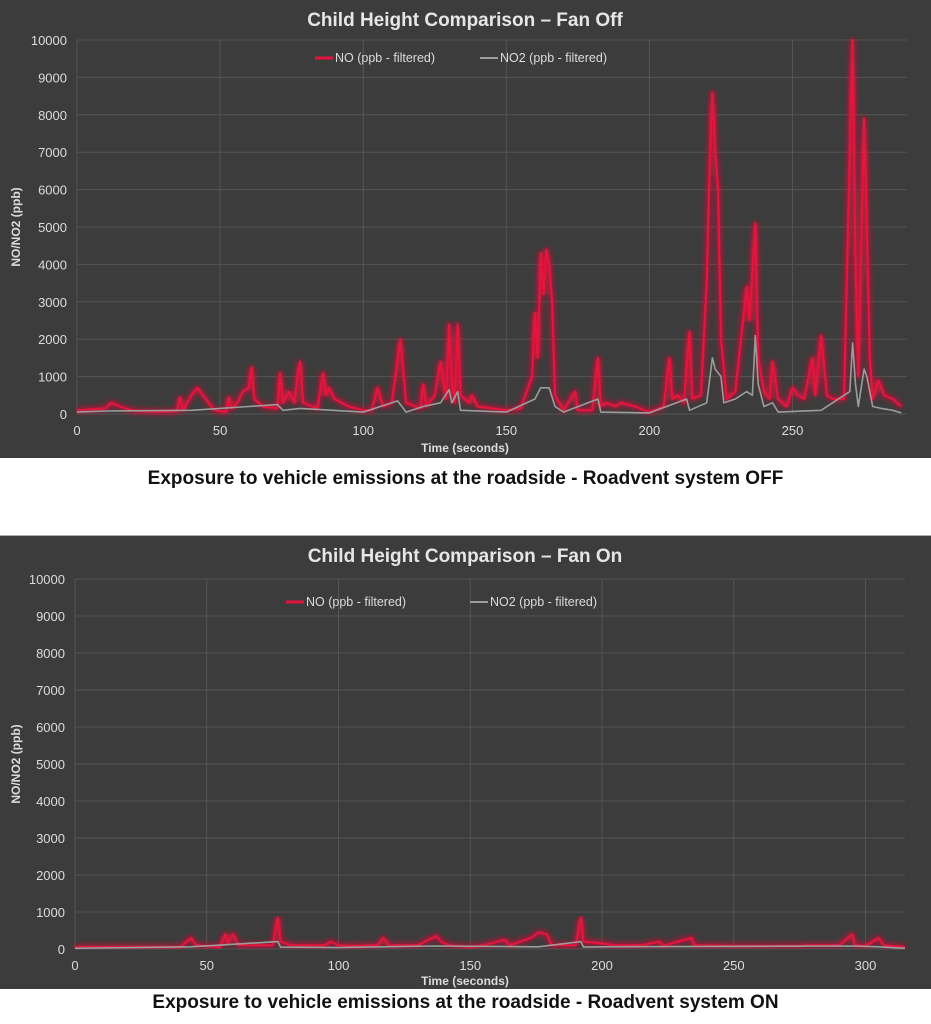  I want to click on chart-title: Child Height Comparison – Fan On, so click(465, 556).